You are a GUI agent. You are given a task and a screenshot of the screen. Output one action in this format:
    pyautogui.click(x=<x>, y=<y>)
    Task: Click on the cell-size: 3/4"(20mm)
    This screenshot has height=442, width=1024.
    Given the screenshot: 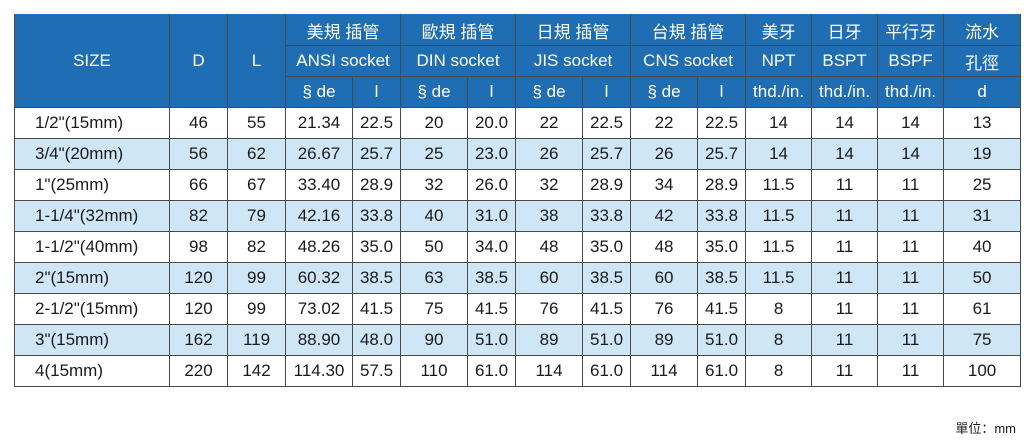 What is the action you would take?
    pyautogui.click(x=92, y=154)
    